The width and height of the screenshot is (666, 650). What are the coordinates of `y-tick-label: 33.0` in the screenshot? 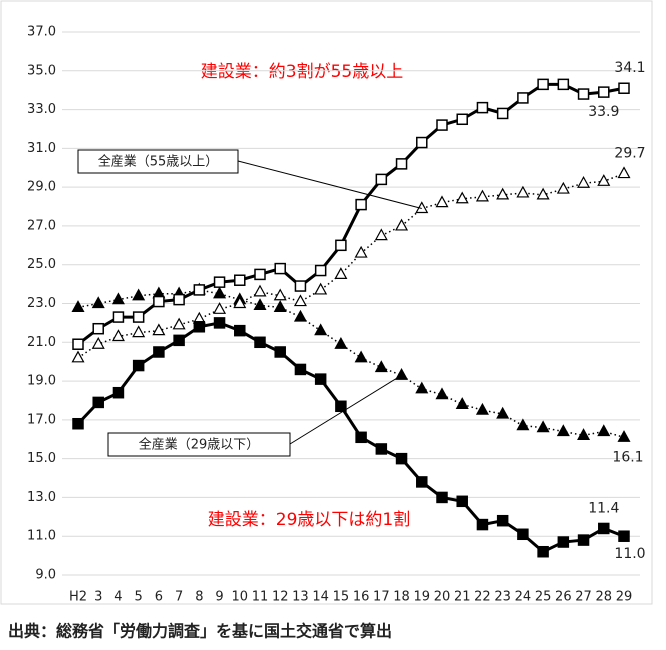 It's located at (41, 109).